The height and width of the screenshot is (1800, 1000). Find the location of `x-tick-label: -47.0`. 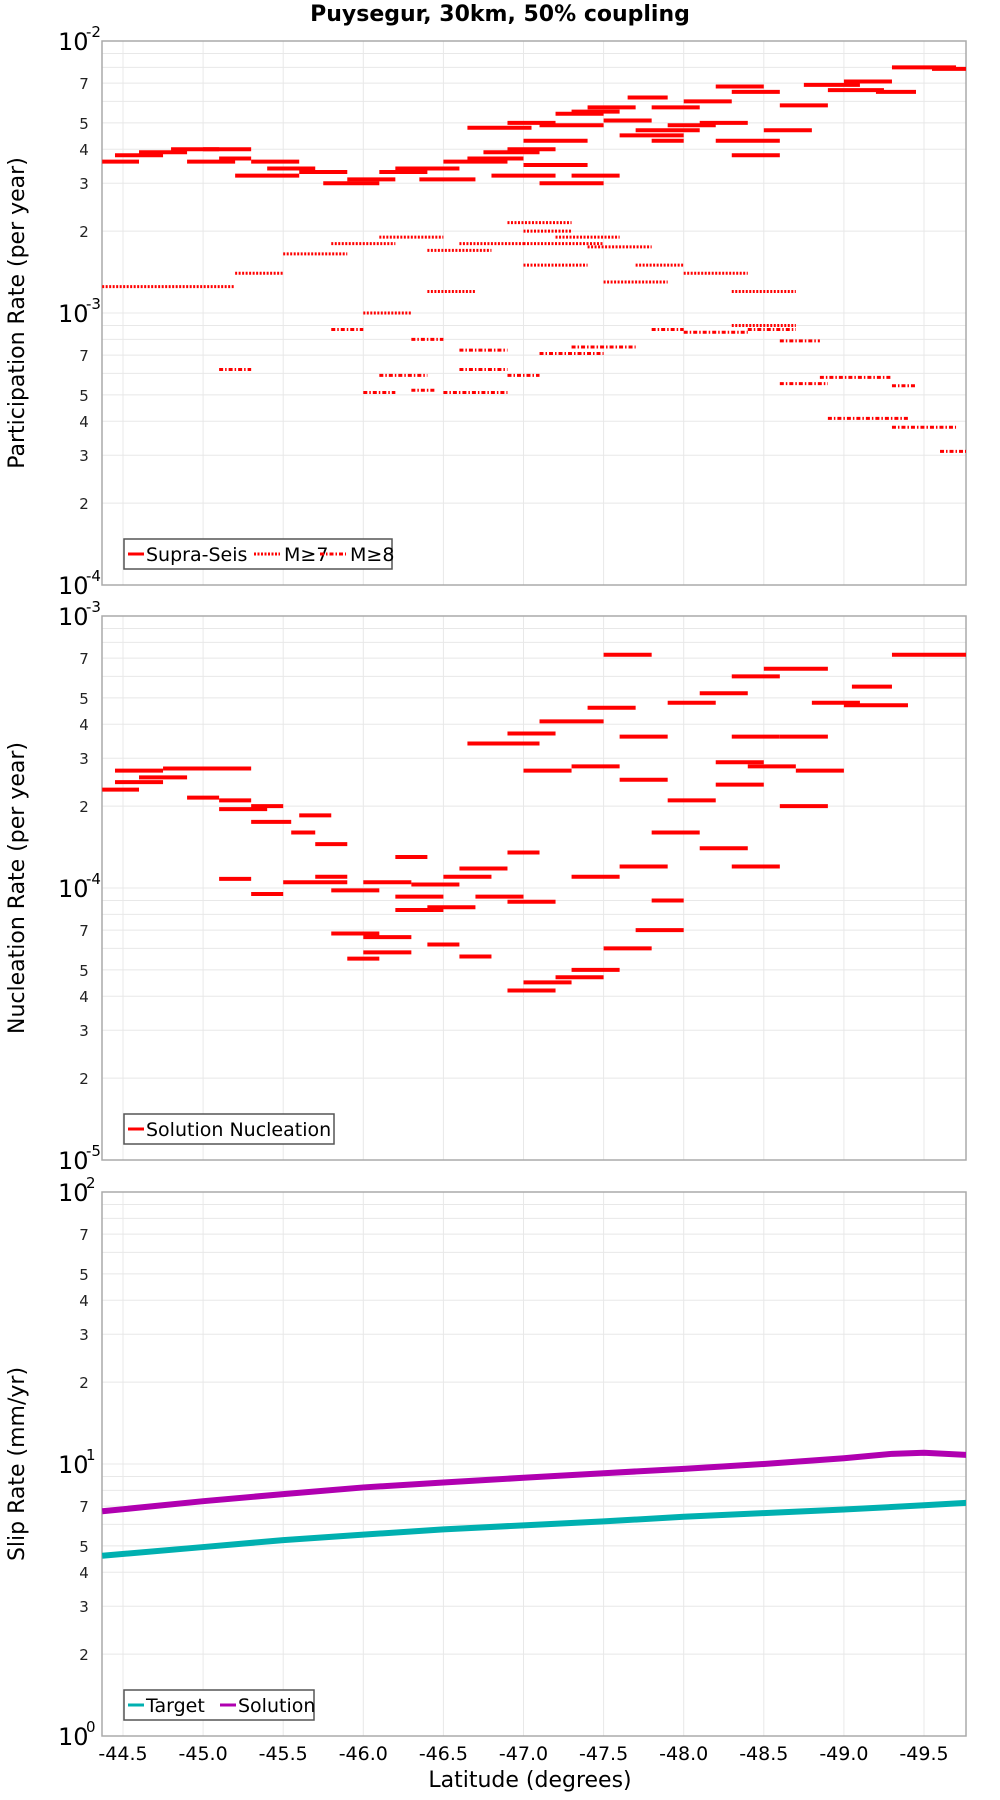

x-tick-label: -47.0 is located at coordinates (523, 1754).